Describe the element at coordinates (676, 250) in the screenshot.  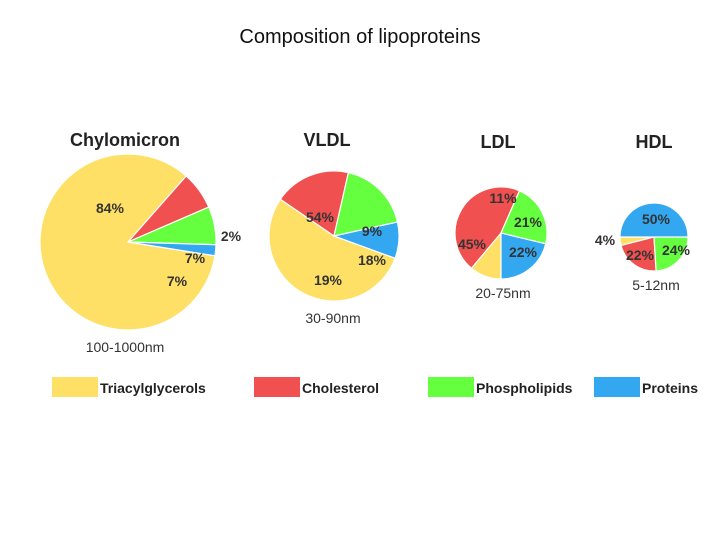
I see `data-label-phospholipids: 24%` at that location.